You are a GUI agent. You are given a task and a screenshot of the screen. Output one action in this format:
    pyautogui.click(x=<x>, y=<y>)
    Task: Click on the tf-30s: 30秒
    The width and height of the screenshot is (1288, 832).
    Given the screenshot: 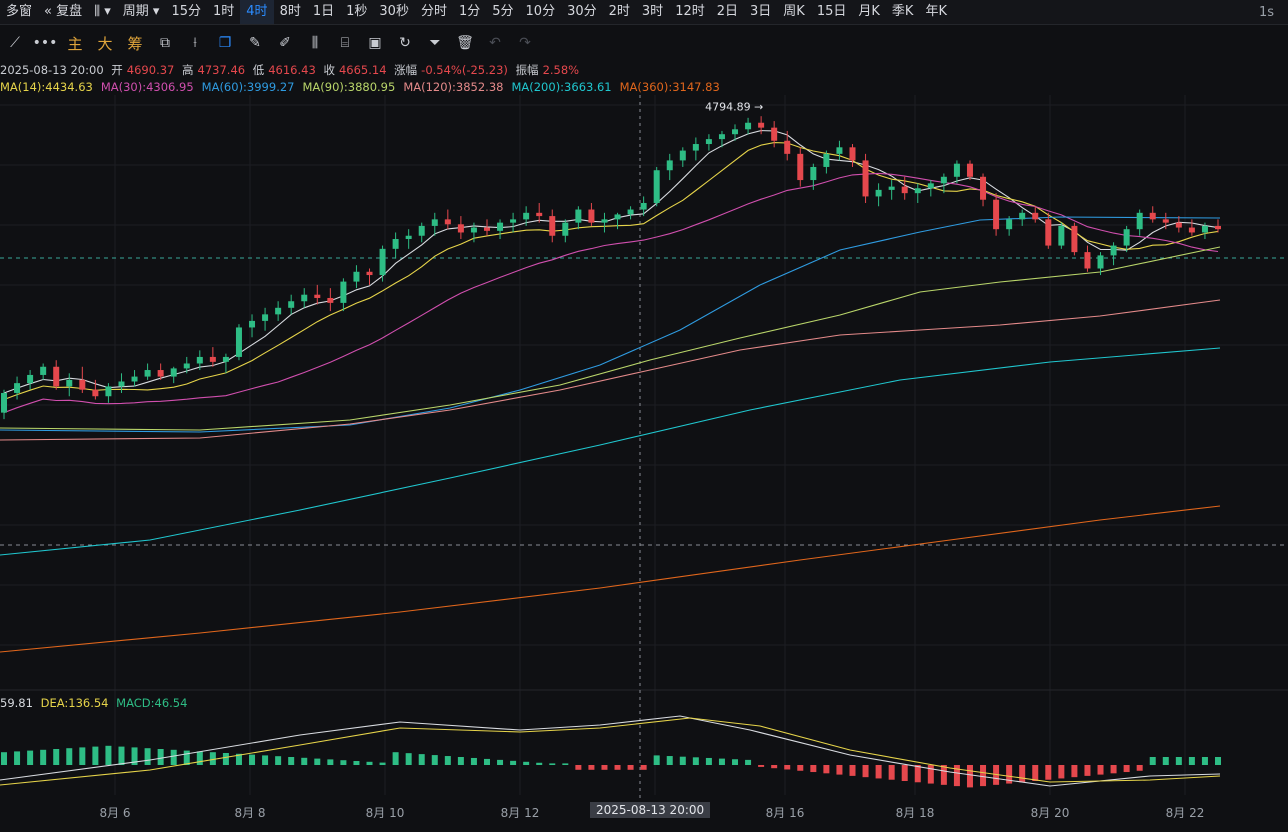 What is the action you would take?
    pyautogui.click(x=394, y=11)
    